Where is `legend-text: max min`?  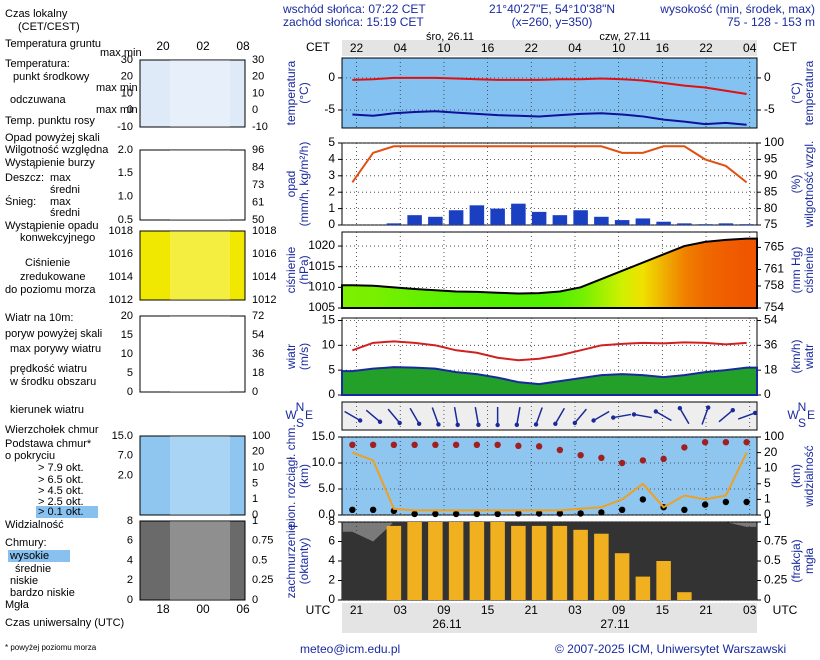
legend-text: max min is located at coordinates (117, 88).